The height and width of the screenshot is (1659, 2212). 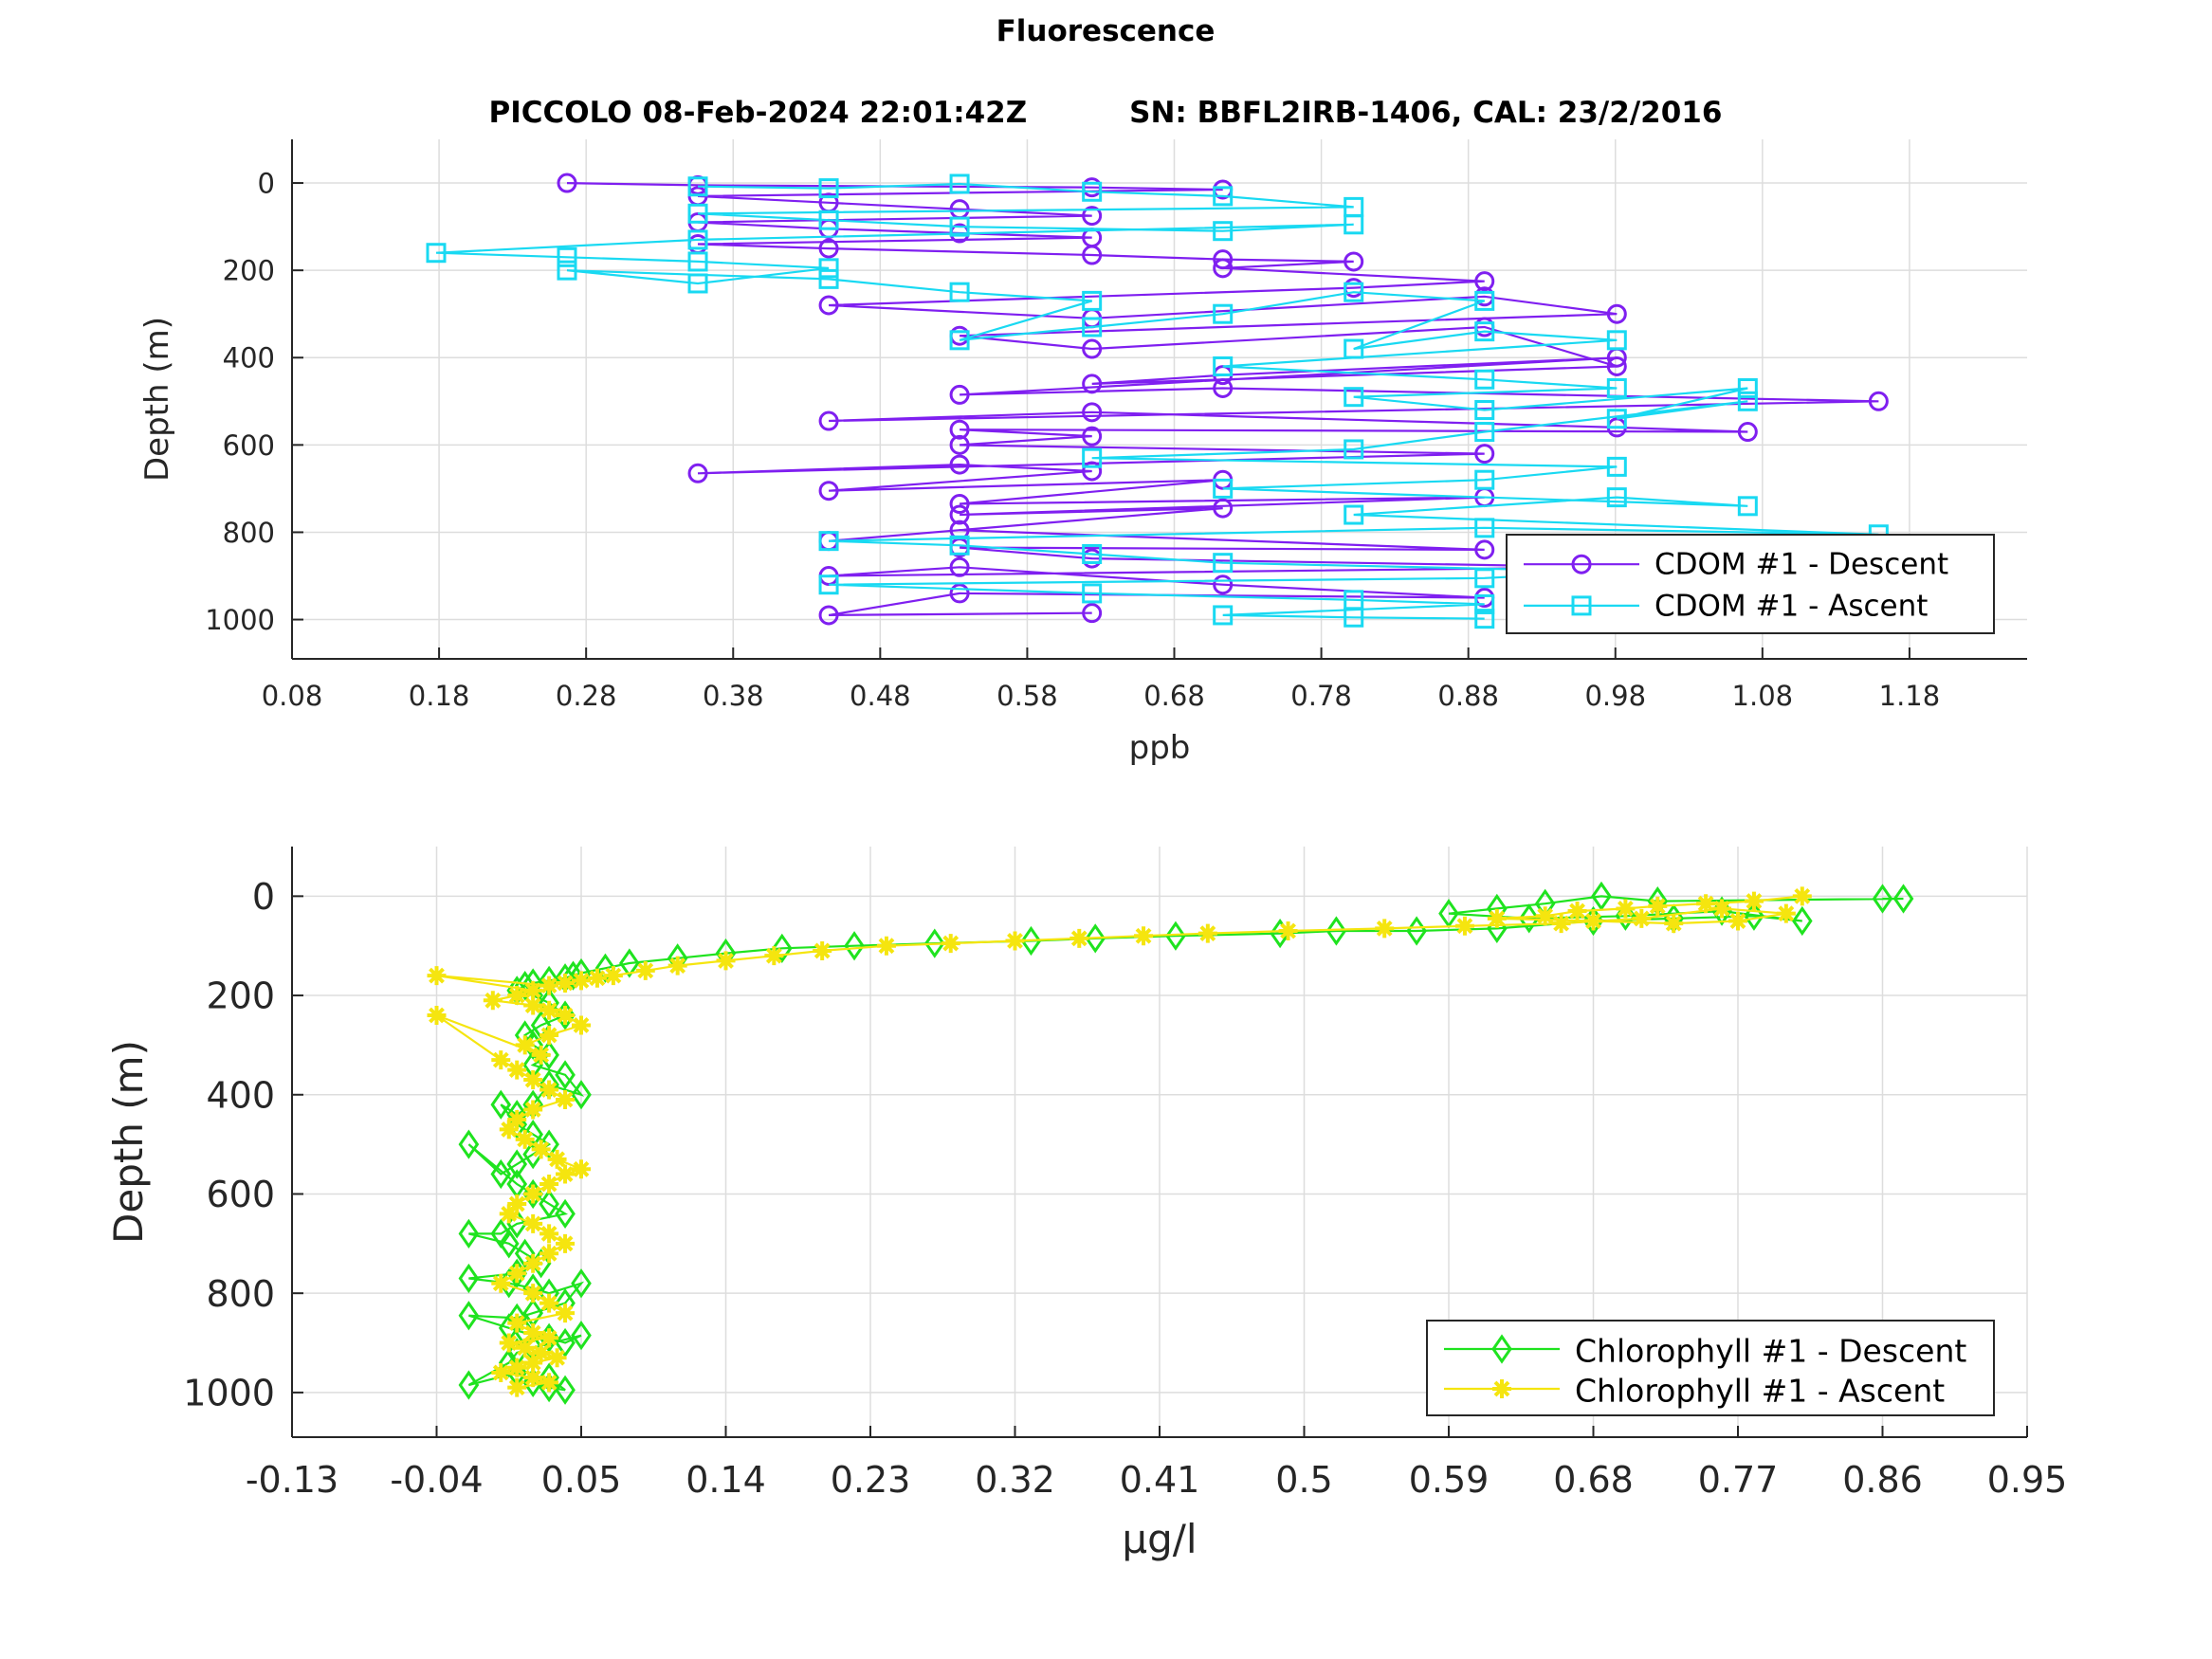 What do you see at coordinates (266, 183) in the screenshot?
I see `y-tick-label: 0` at bounding box center [266, 183].